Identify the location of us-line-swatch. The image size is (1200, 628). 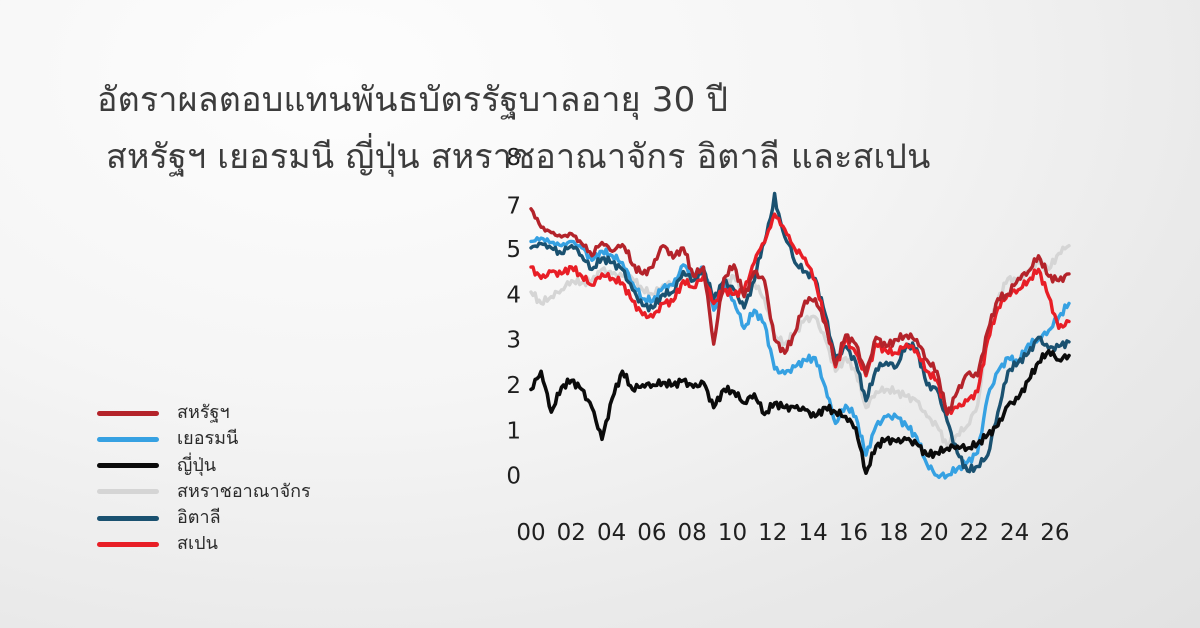
(128, 413).